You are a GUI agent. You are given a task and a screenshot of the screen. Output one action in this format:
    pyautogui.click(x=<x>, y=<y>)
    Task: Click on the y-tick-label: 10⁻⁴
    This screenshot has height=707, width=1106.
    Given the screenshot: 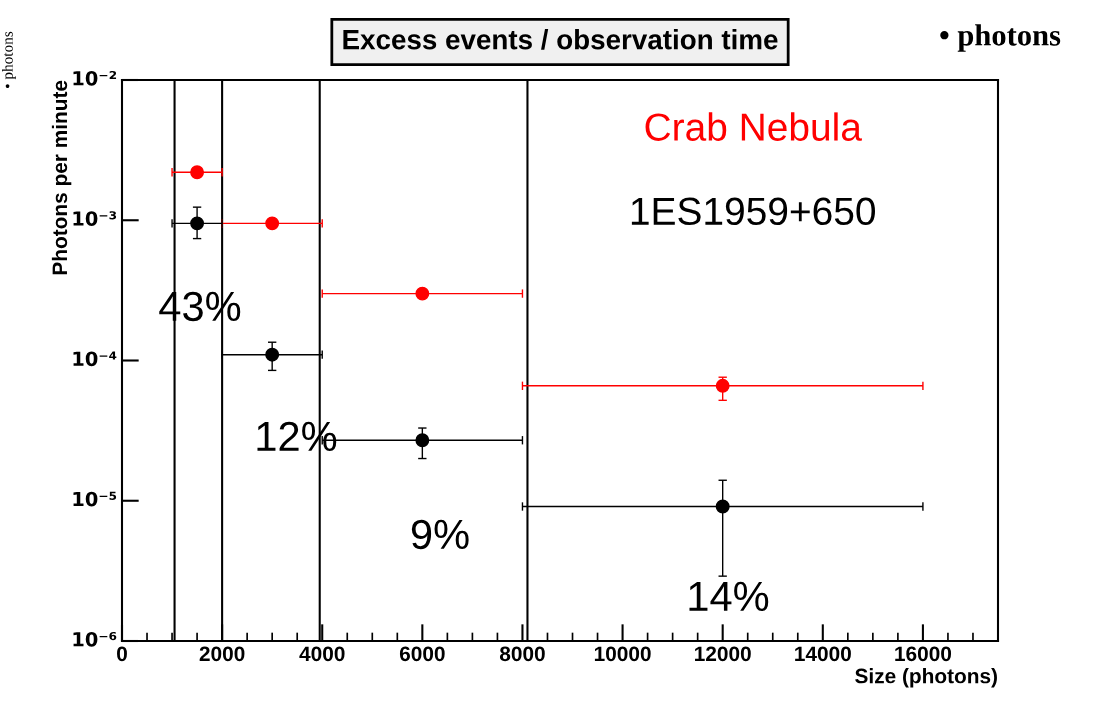 What is the action you would take?
    pyautogui.click(x=95, y=359)
    